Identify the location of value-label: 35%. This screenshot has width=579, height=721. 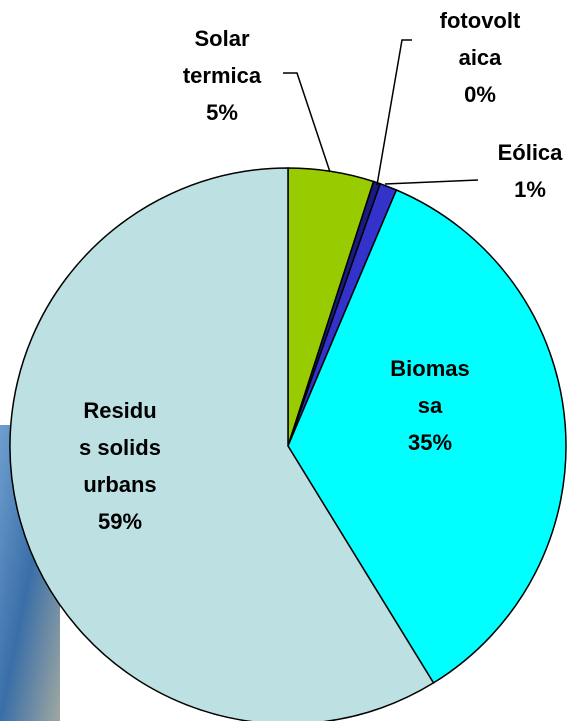
(430, 442).